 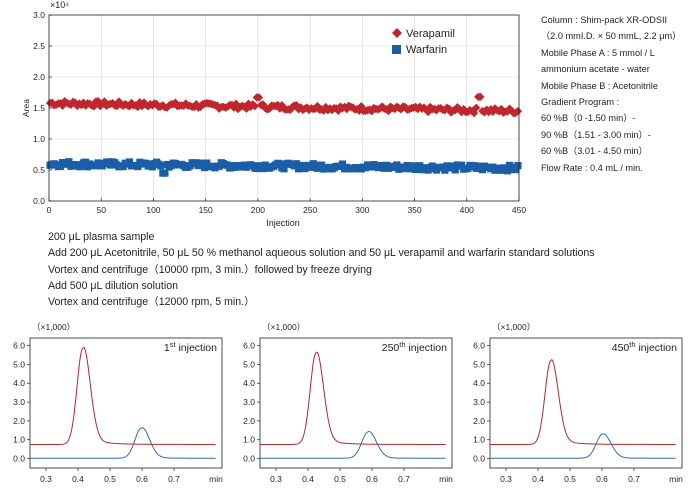 What do you see at coordinates (596, 134) in the screenshot?
I see `condition-line: 90 %B（1.51 - 3.00 min）-` at bounding box center [596, 134].